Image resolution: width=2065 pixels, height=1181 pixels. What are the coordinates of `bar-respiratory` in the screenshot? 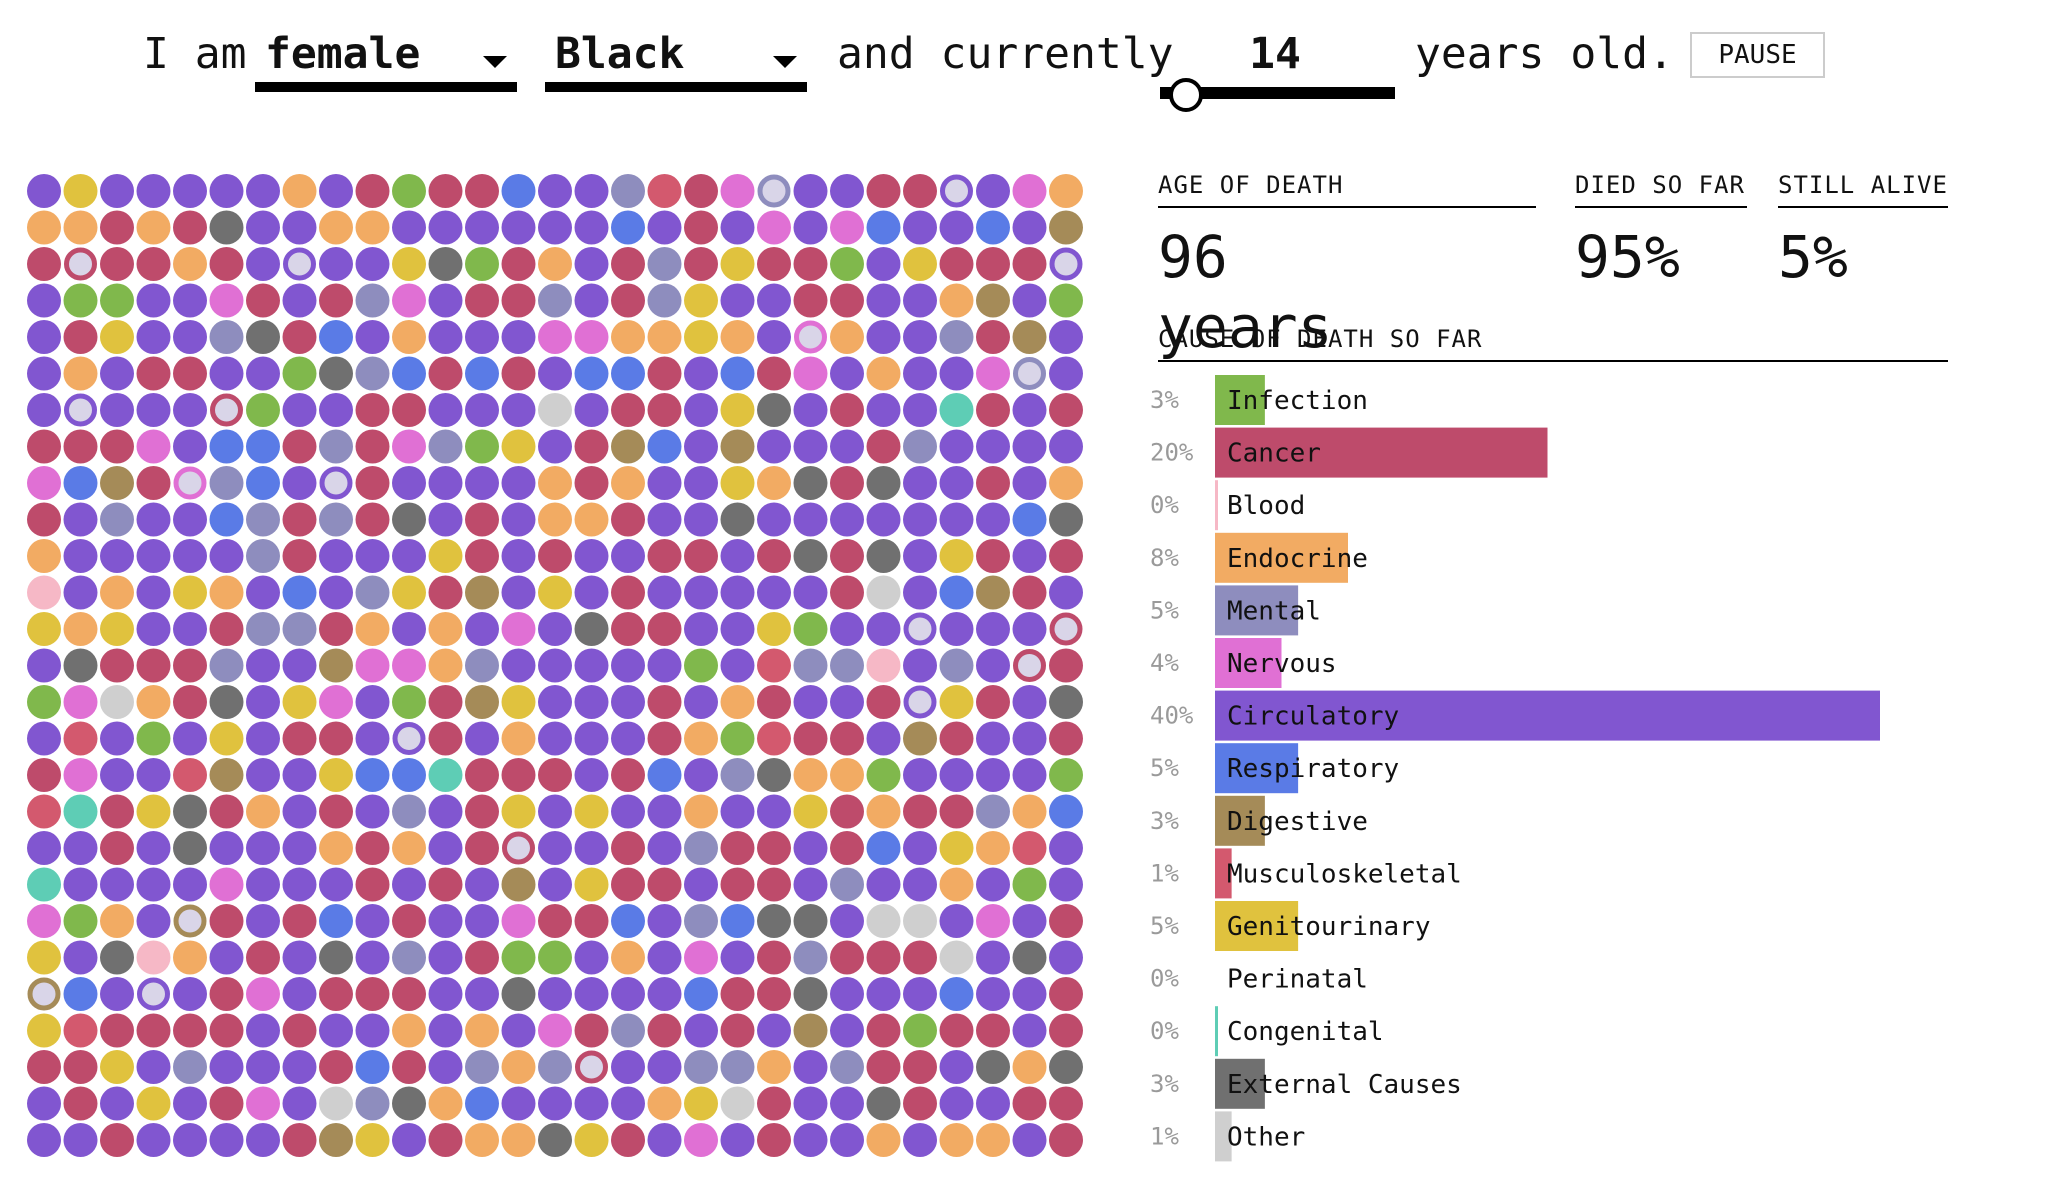 It's located at (1257, 768).